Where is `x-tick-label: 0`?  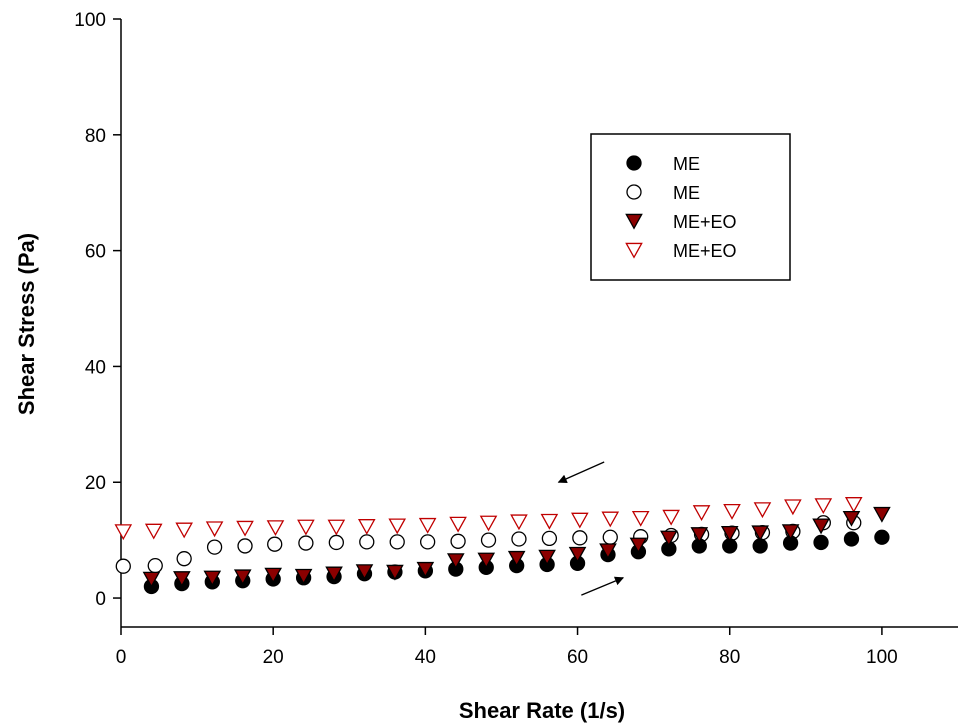 x-tick-label: 0 is located at coordinates (121, 657).